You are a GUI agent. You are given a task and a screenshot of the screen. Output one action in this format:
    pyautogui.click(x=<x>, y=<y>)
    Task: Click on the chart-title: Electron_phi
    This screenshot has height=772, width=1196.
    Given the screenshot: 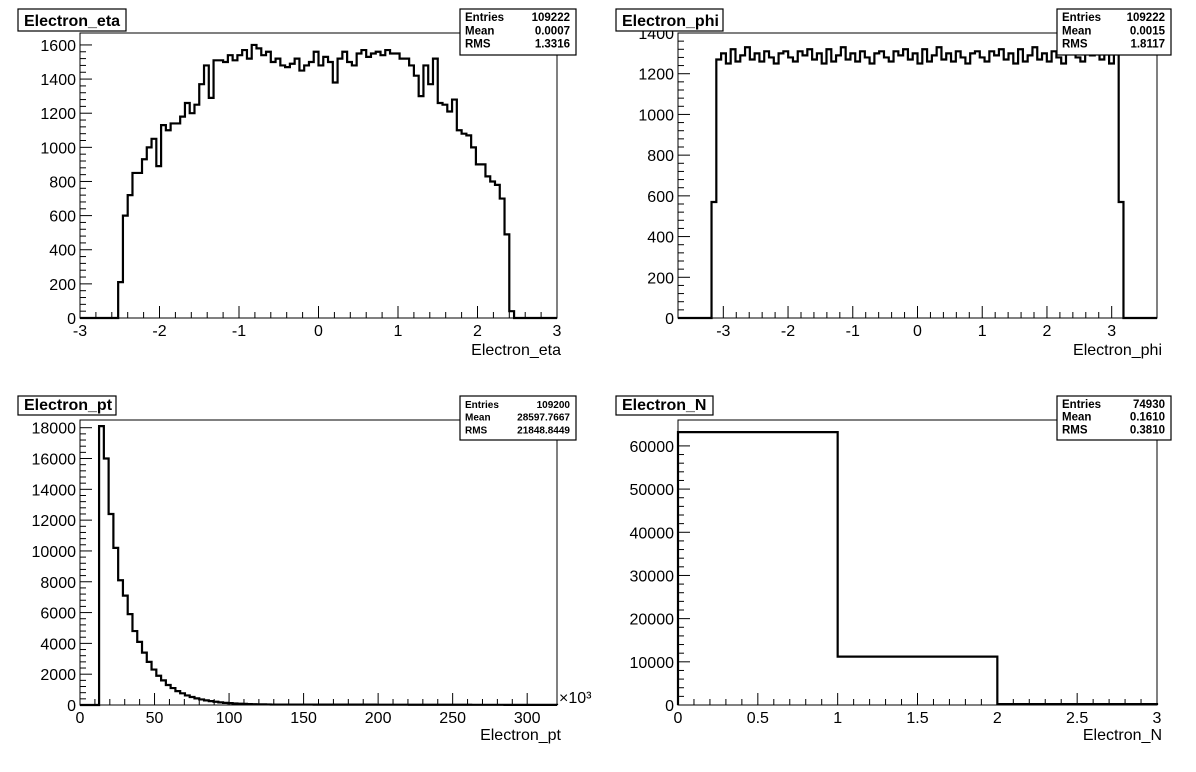 What is the action you would take?
    pyautogui.click(x=670, y=21)
    